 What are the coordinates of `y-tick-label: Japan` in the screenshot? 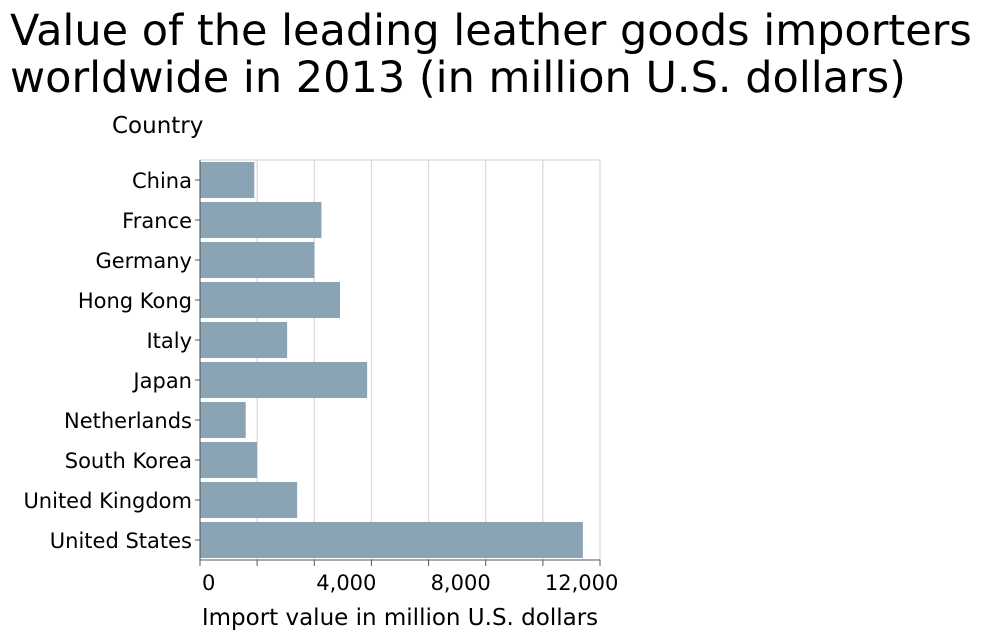 It's located at (161, 381).